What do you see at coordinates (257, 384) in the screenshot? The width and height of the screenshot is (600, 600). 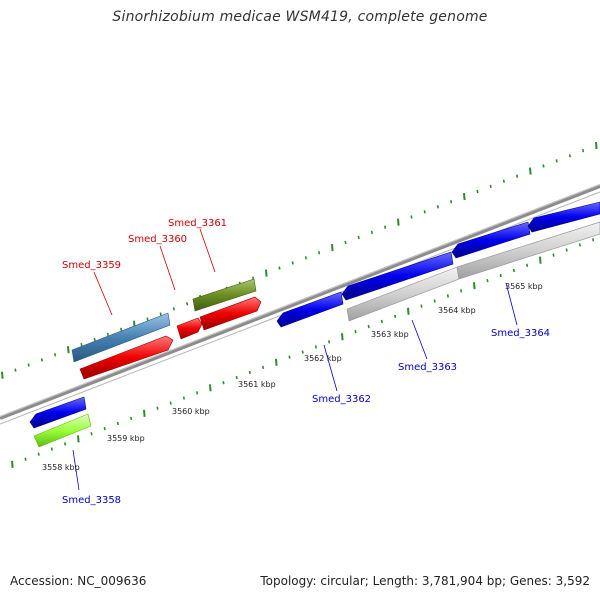 I see `kbp-label-3561: 3561 kbp` at bounding box center [257, 384].